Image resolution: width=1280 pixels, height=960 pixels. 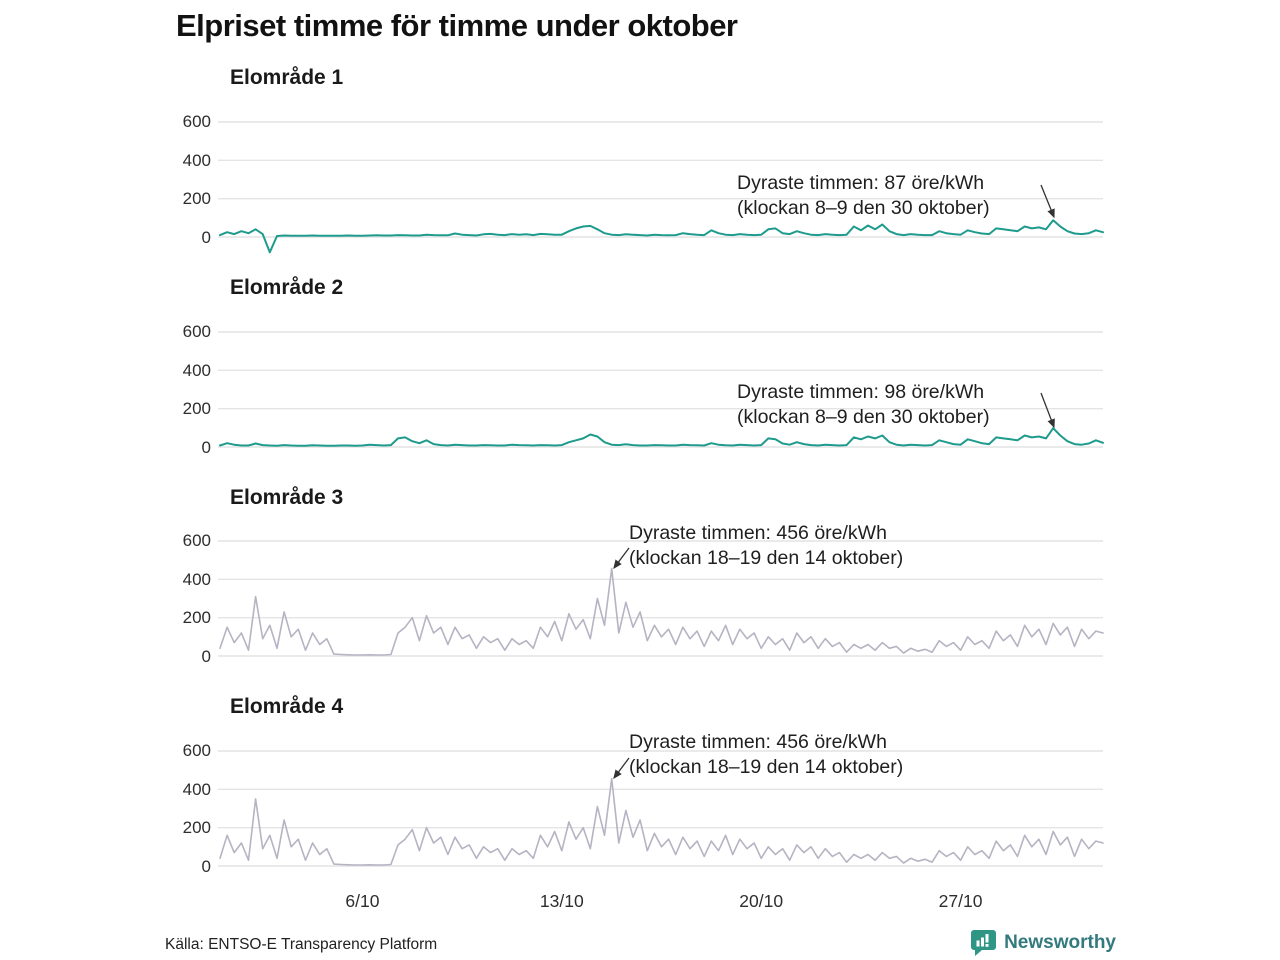 What do you see at coordinates (1060, 942) in the screenshot?
I see `newsworthy-logo-text: Newsworthy` at bounding box center [1060, 942].